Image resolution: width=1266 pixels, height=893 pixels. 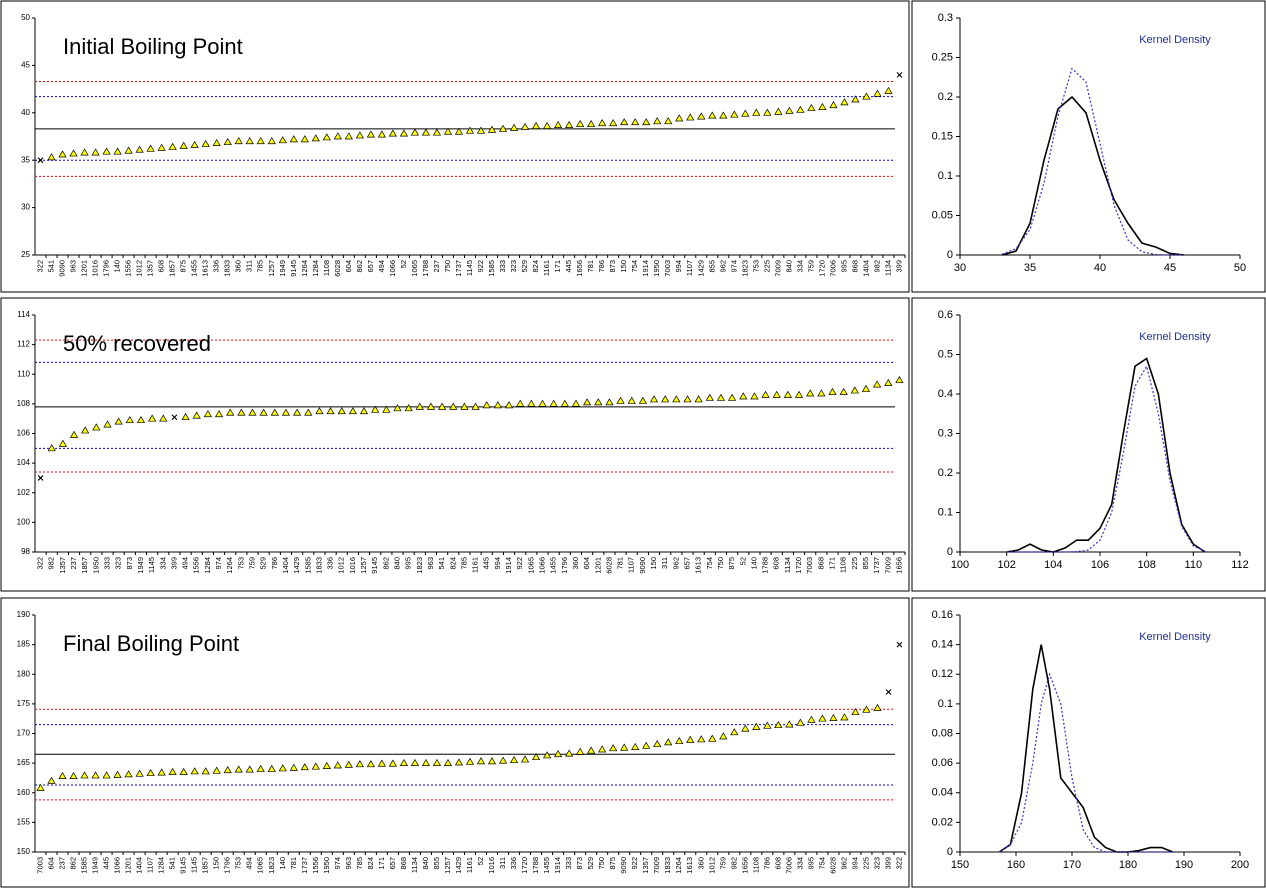 What do you see at coordinates (1146, 565) in the screenshot?
I see `x-tick-label: 108` at bounding box center [1146, 565].